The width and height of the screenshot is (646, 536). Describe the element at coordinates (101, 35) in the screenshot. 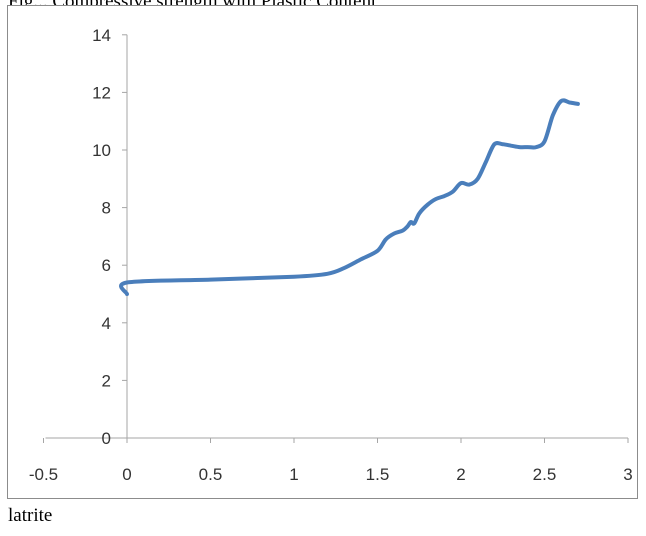

I see `y-tick-label: 14` at that location.